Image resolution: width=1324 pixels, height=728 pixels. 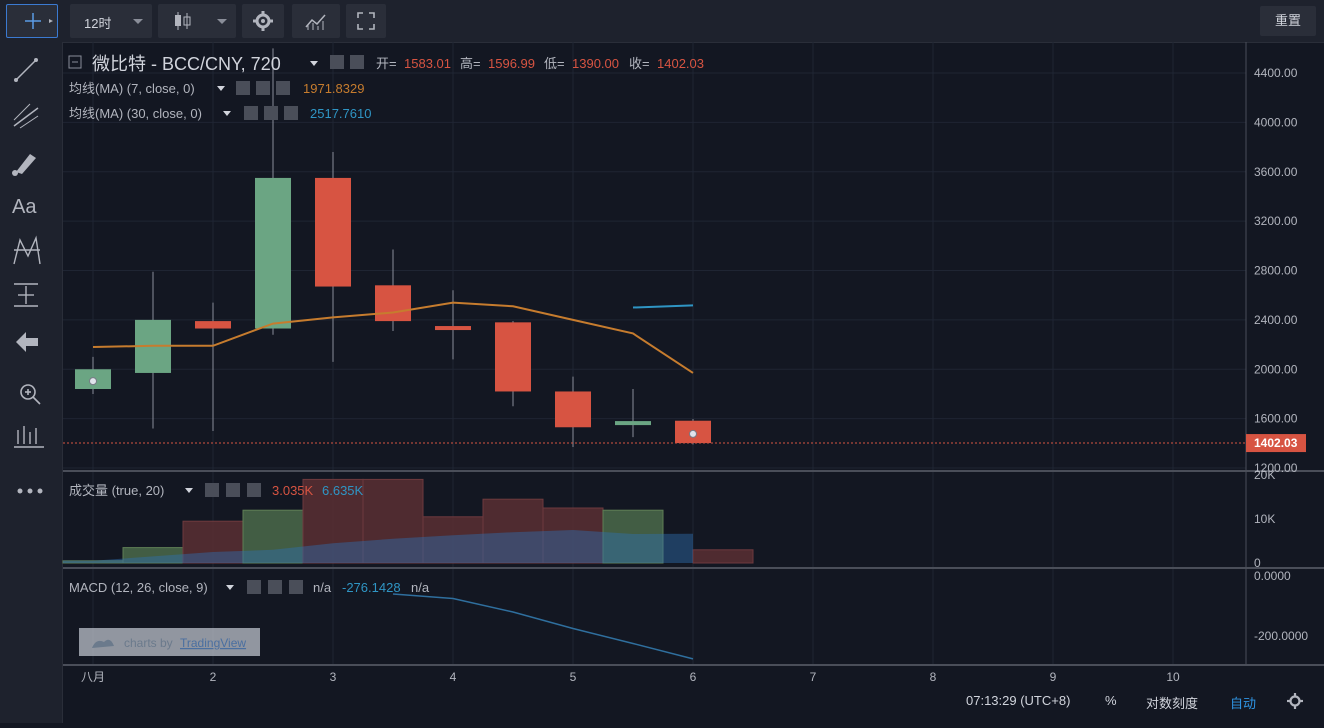 I want to click on close-value: 1402.03, so click(x=680, y=63).